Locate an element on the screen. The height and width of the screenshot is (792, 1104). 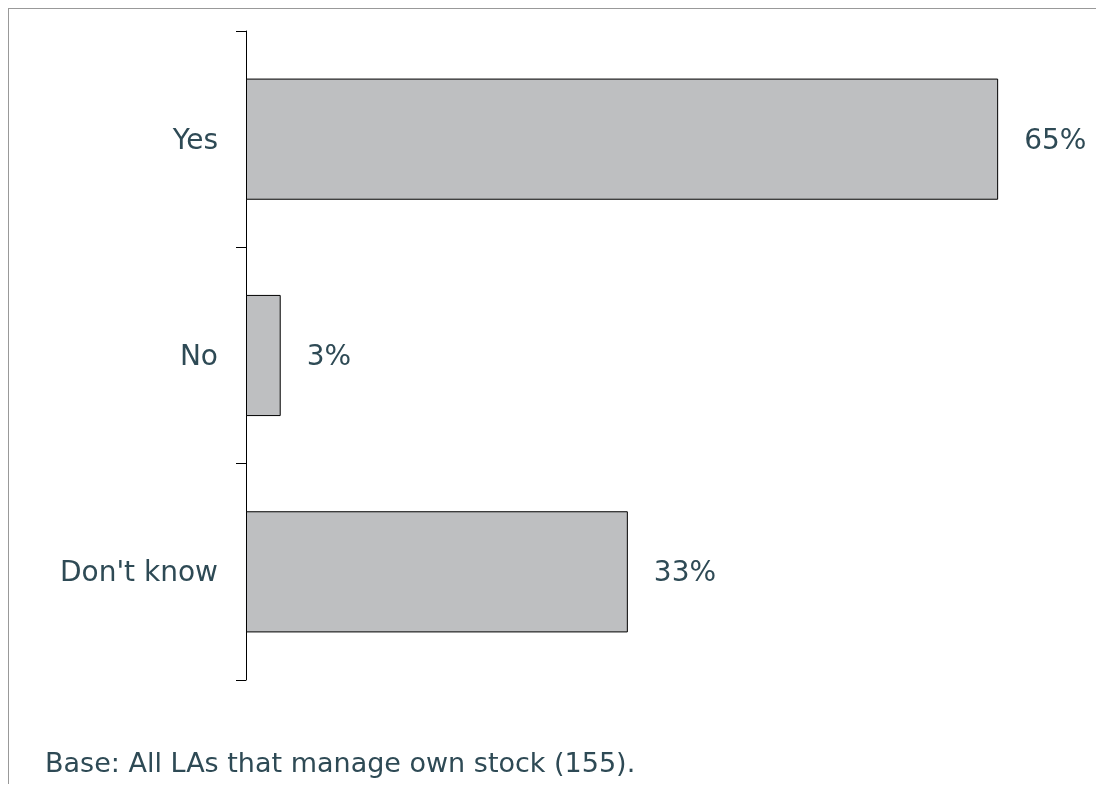
data-label: 65% is located at coordinates (1055, 139).